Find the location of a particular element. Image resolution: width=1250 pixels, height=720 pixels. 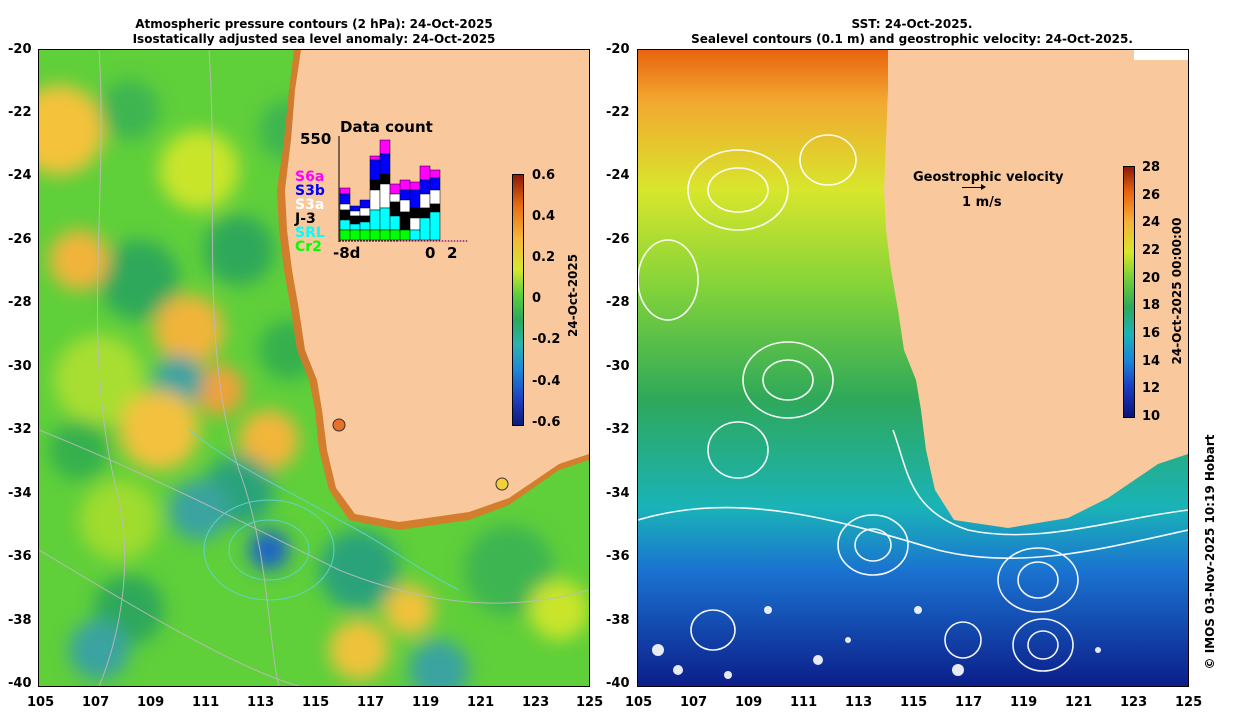

right-lat-tick: -24 is located at coordinates (618, 175).